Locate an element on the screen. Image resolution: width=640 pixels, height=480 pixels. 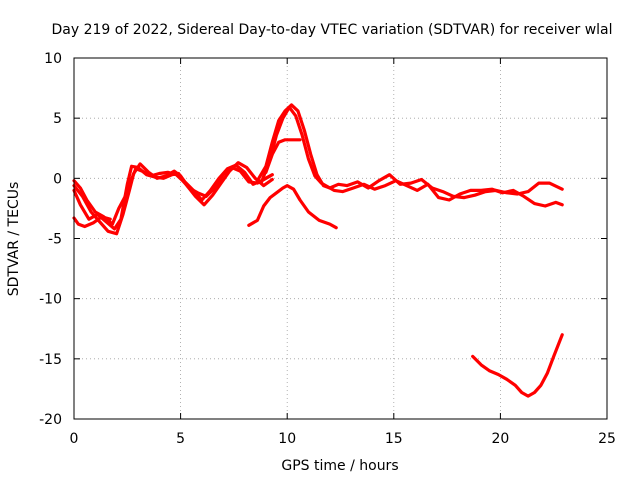
y-tick-label: -20 is located at coordinates (50, 420).